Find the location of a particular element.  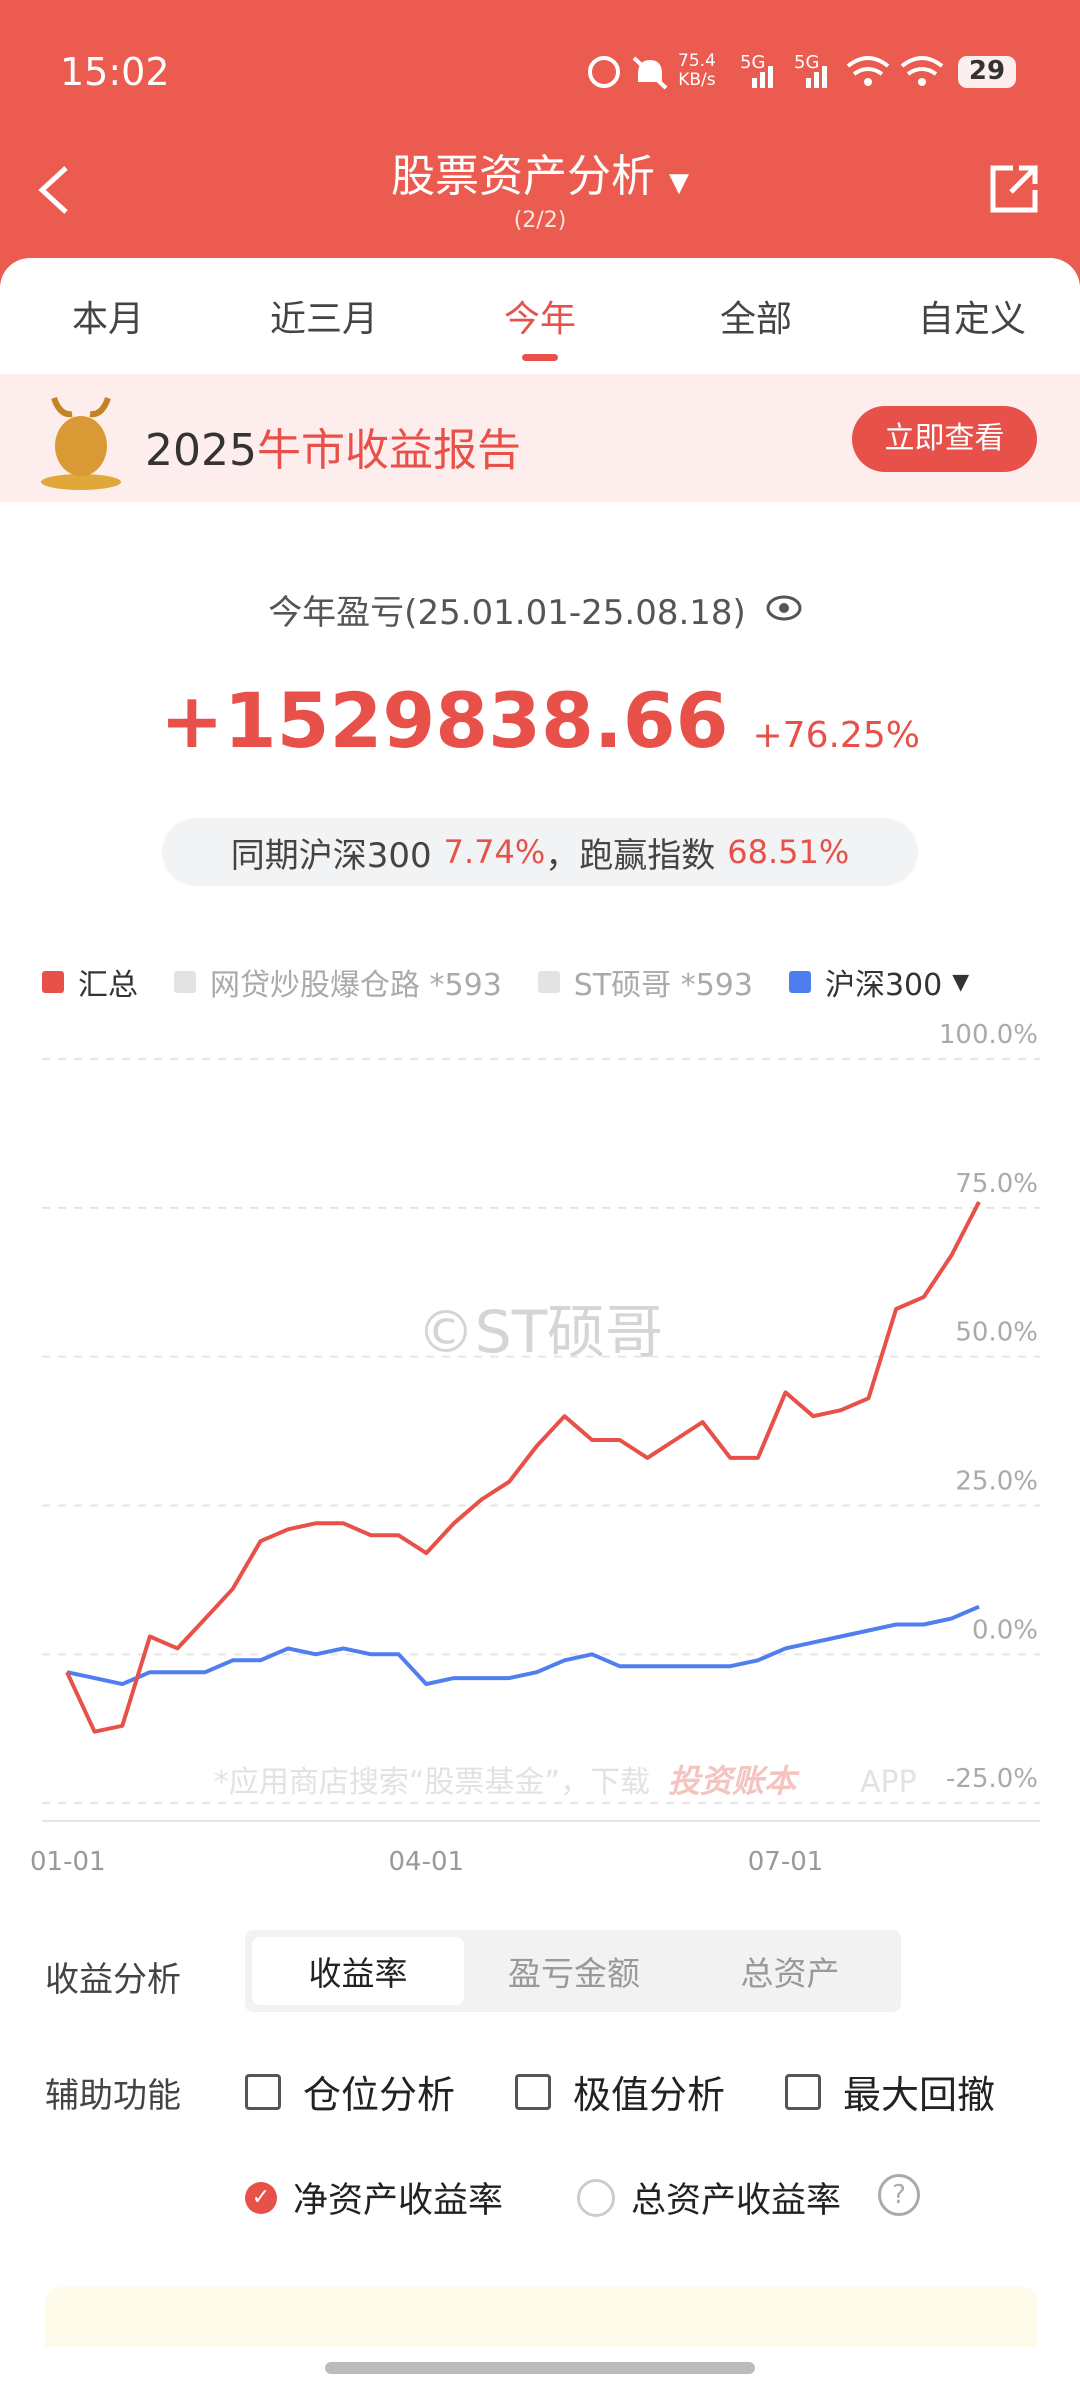

y-tick-label: 25.0% is located at coordinates (996, 1481).